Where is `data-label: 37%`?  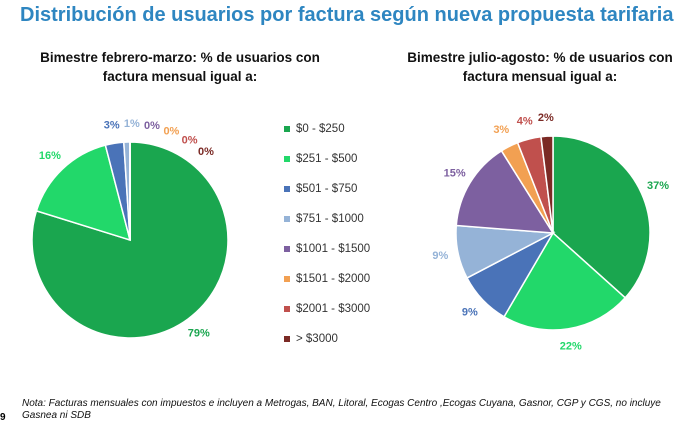
data-label: 37% is located at coordinates (658, 186).